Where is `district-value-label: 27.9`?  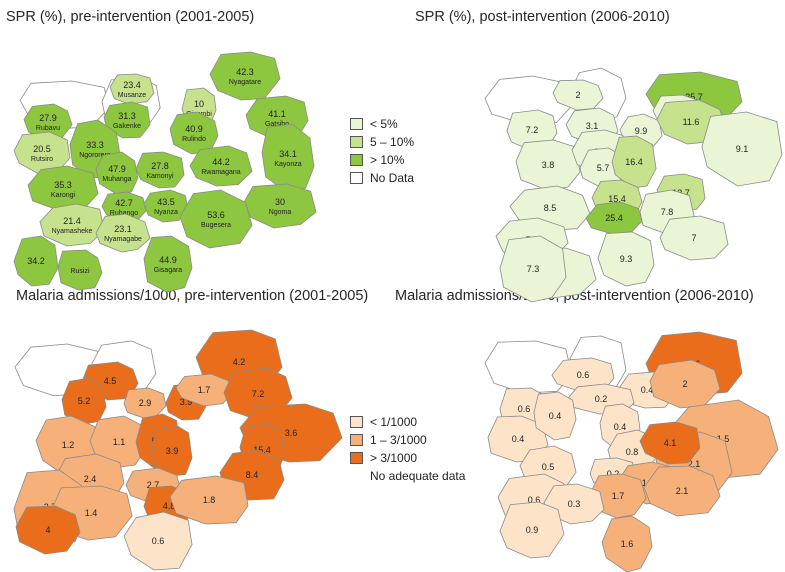
district-value-label: 27.9 is located at coordinates (48, 118).